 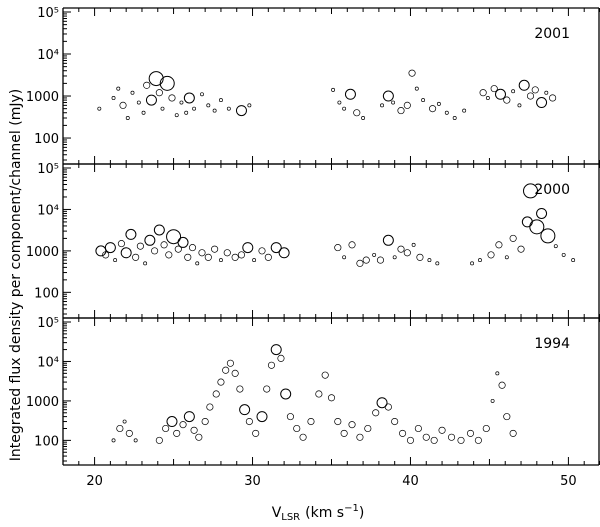 What do you see at coordinates (552, 34) in the screenshot?
I see `panel-year-label: 2001` at bounding box center [552, 34].